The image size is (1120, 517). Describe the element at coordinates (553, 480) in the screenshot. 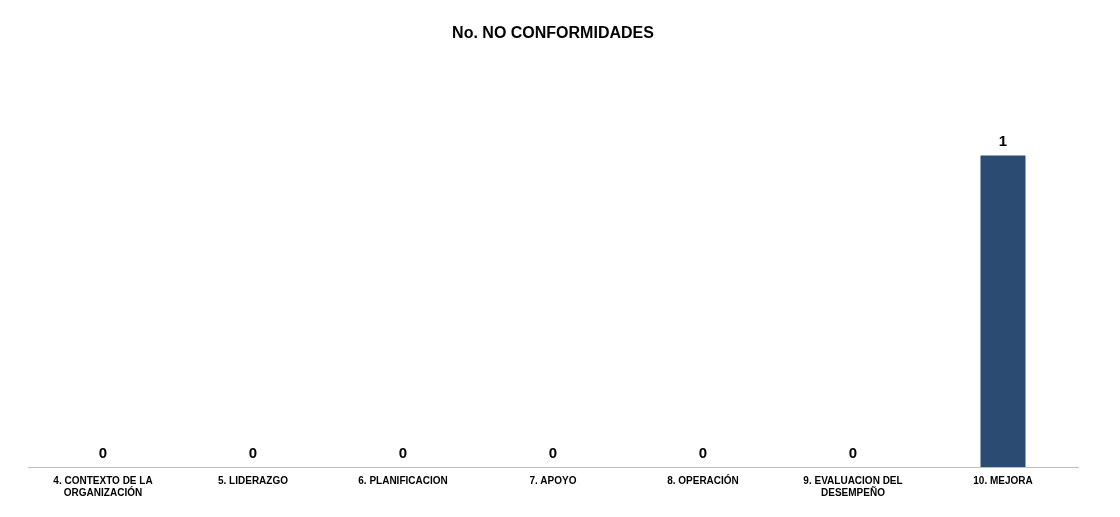

I see `x-tick-label: 7. APOYO` at that location.